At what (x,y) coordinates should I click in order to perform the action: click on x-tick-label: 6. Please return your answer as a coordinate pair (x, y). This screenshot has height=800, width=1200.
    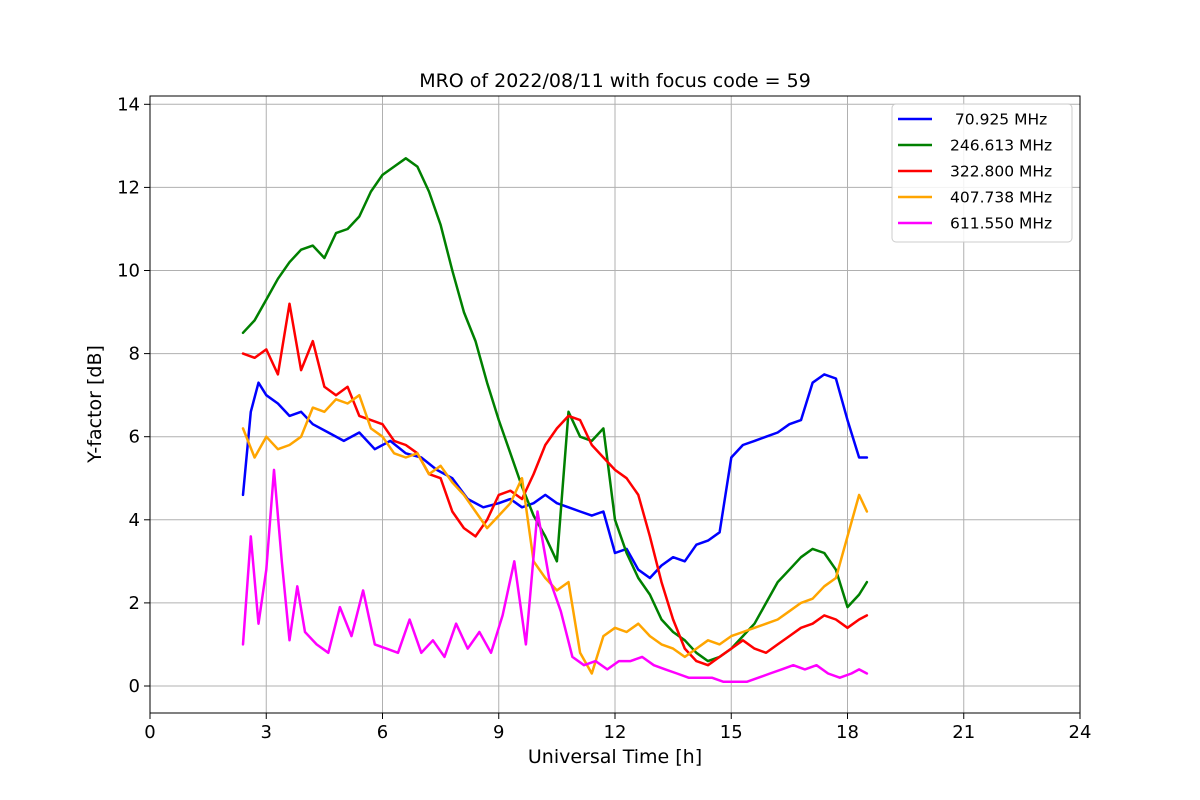
    Looking at the image, I should click on (382, 732).